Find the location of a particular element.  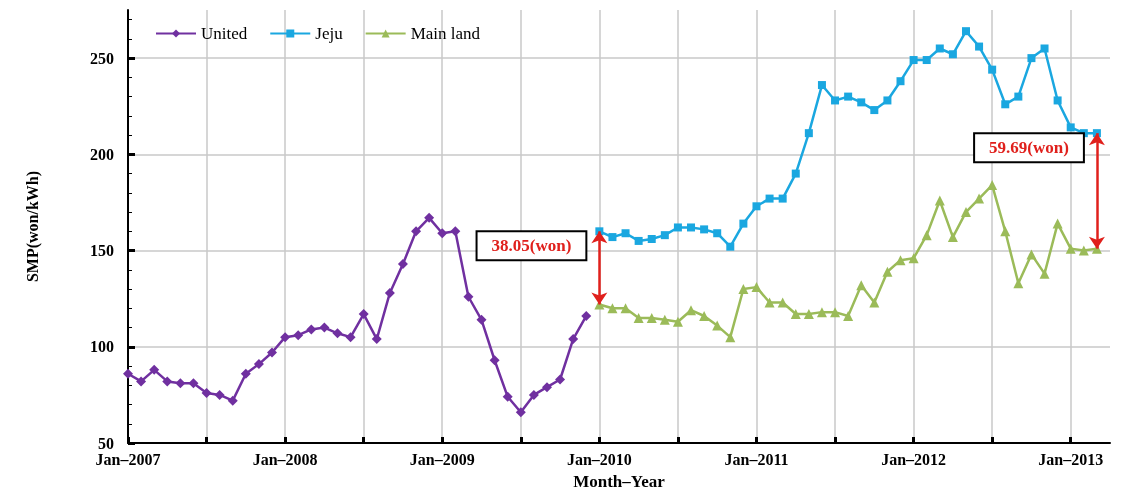

x-tick-label: Jan–2011 is located at coordinates (756, 459).